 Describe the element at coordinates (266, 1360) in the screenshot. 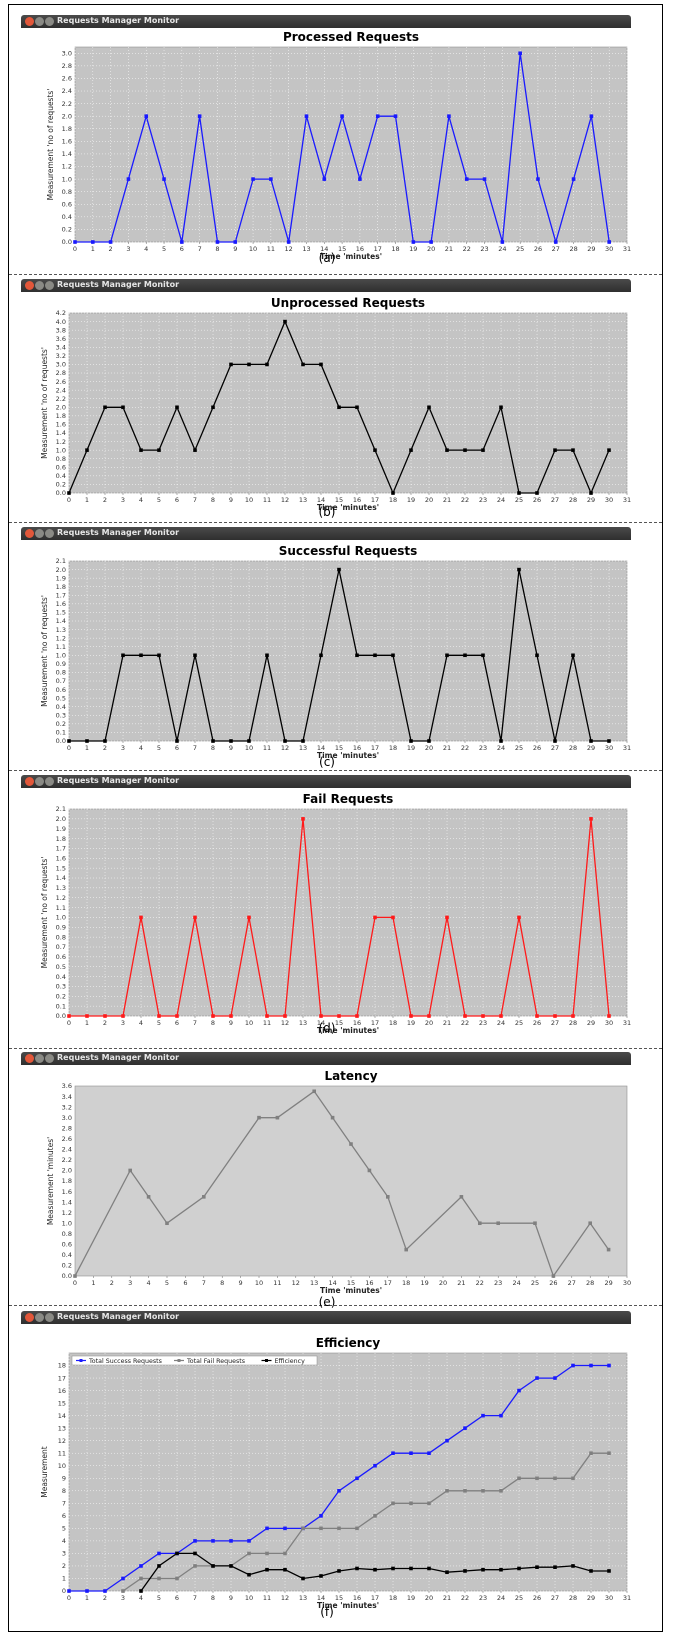

I see `legend-marker` at that location.